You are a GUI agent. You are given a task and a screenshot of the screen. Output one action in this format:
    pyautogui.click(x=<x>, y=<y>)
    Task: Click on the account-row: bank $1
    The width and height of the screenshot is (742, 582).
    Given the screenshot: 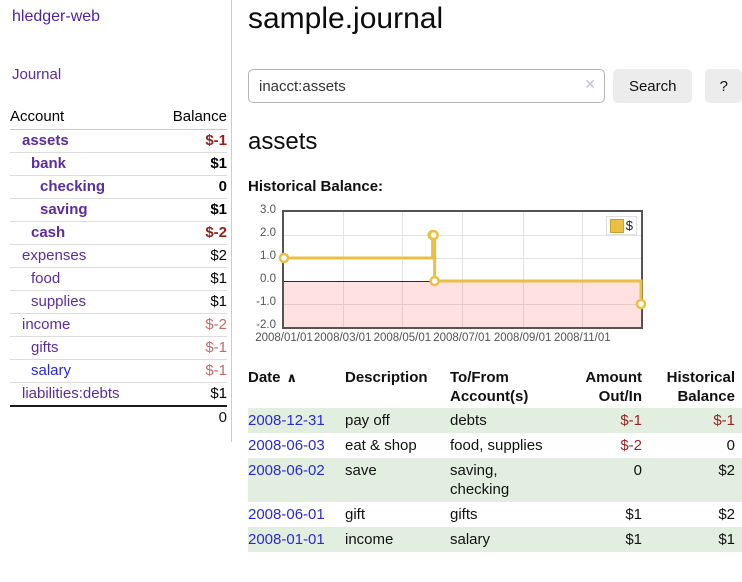 What is the action you would take?
    pyautogui.click(x=118, y=164)
    